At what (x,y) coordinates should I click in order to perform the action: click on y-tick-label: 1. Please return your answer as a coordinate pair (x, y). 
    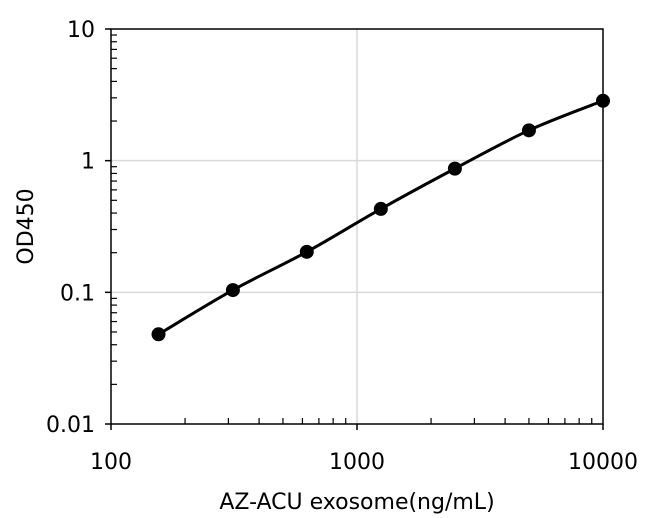
    Looking at the image, I should click on (88, 162).